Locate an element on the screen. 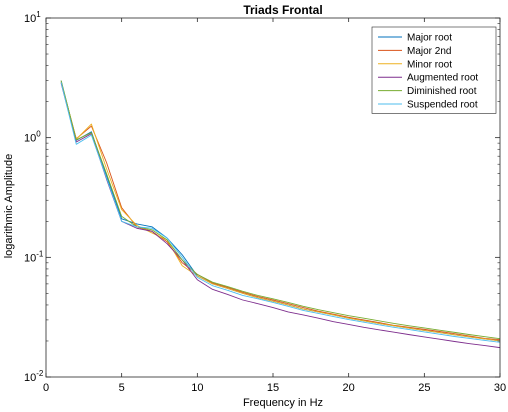 This screenshot has width=508, height=412. legend-box is located at coordinates (434, 70).